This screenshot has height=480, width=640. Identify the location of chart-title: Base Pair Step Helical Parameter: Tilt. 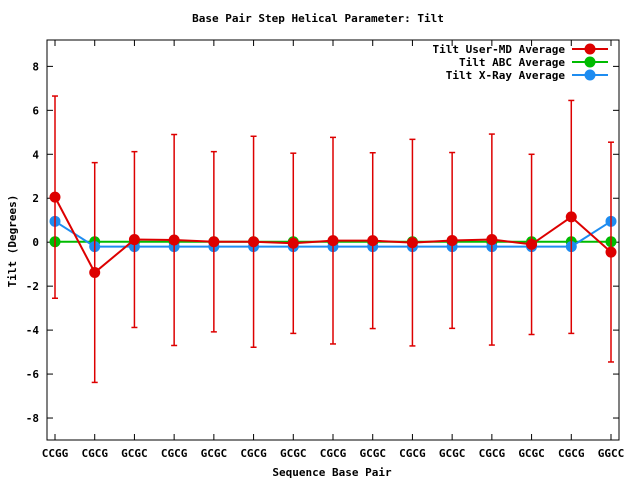
(318, 18).